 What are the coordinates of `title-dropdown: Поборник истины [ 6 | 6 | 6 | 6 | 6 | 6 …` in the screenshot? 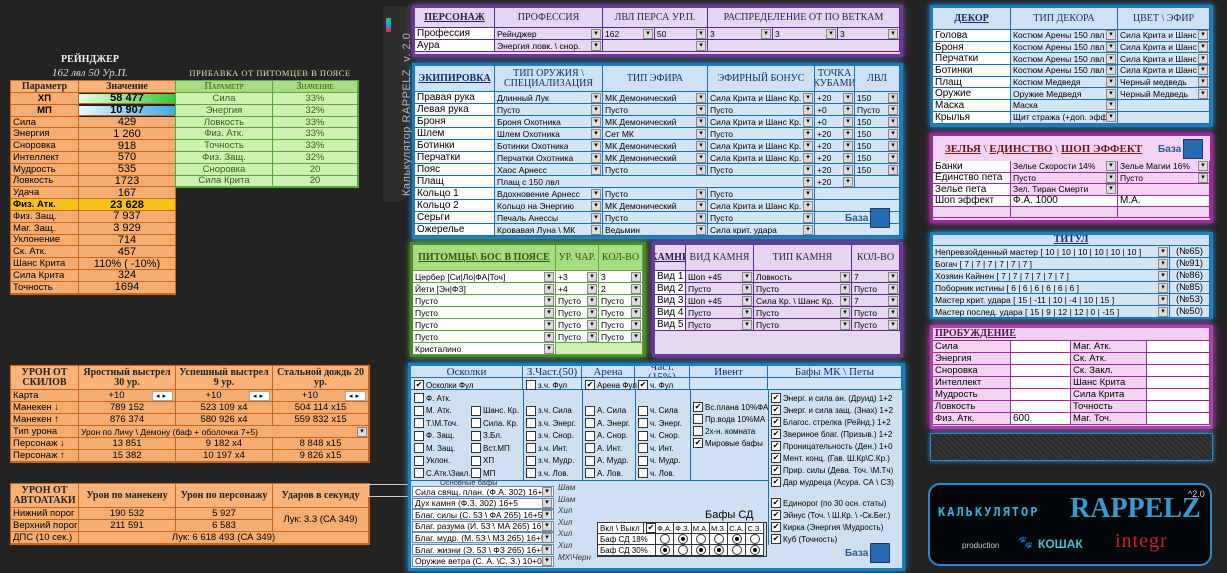 It's located at (1051, 288).